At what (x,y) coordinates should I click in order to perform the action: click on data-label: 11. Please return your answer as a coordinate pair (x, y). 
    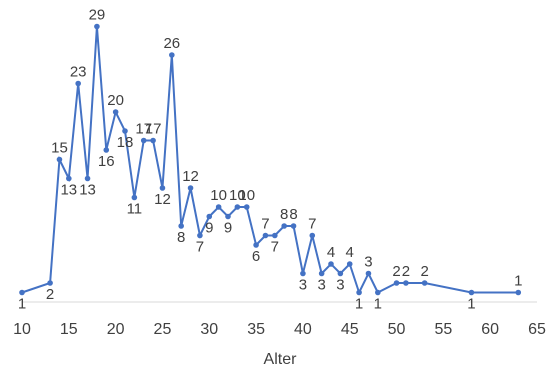
    Looking at the image, I should click on (135, 208).